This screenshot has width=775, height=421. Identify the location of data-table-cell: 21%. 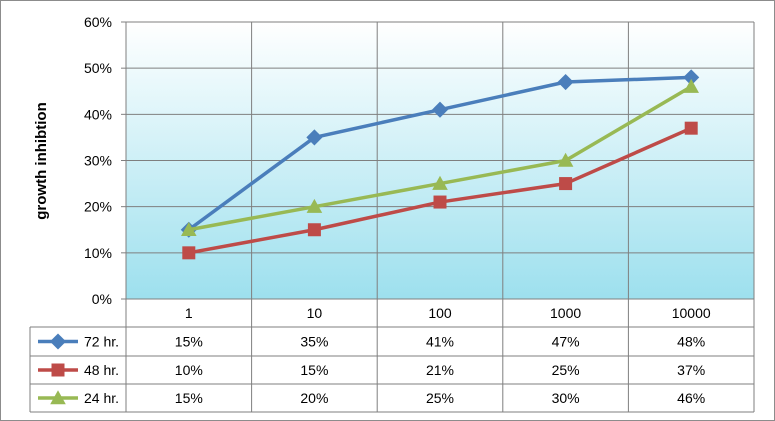
(440, 370).